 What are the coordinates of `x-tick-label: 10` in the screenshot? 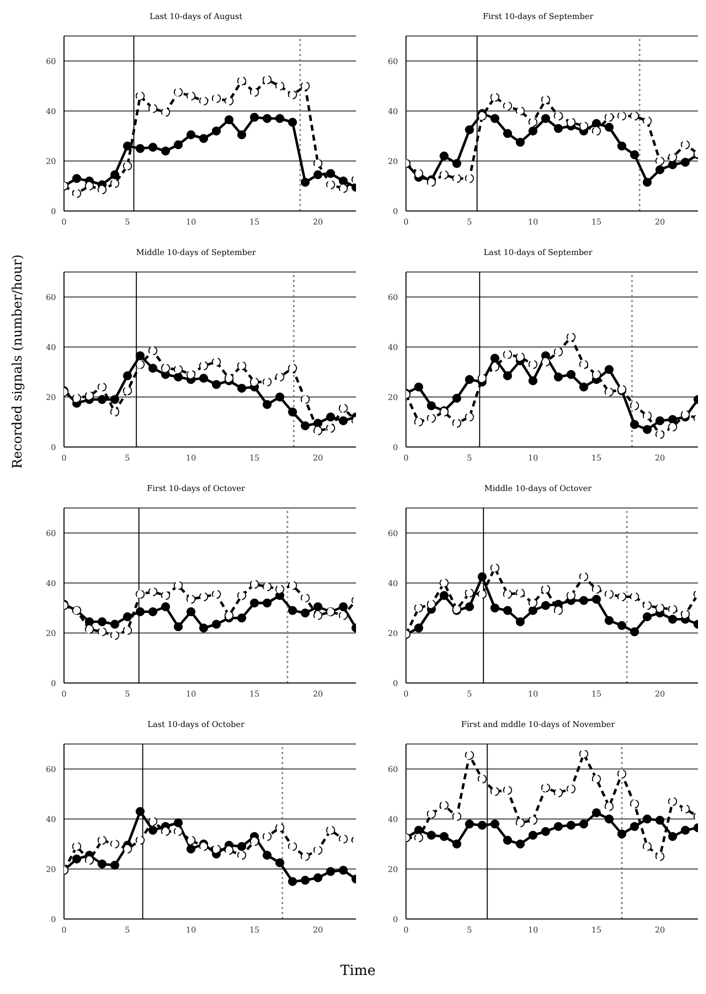 It's located at (533, 458).